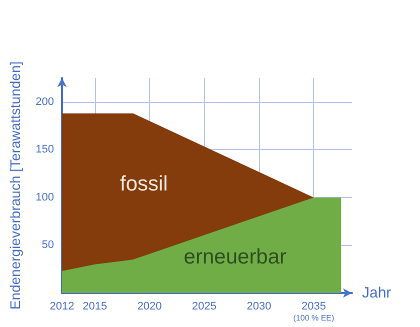  Describe the element at coordinates (259, 306) in the screenshot. I see `x-tick-label: 2030` at that location.